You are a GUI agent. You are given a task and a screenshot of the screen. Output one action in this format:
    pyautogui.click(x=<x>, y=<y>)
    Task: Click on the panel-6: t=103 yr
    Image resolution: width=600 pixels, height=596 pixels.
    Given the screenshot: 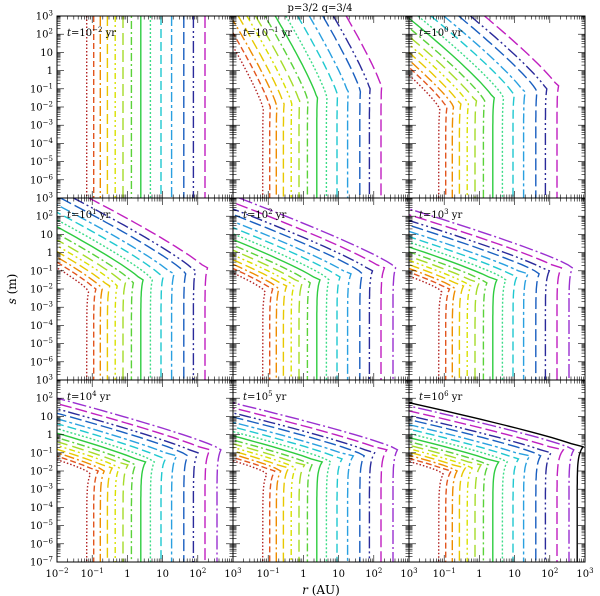 What is the action you would take?
    pyautogui.click(x=497, y=289)
    